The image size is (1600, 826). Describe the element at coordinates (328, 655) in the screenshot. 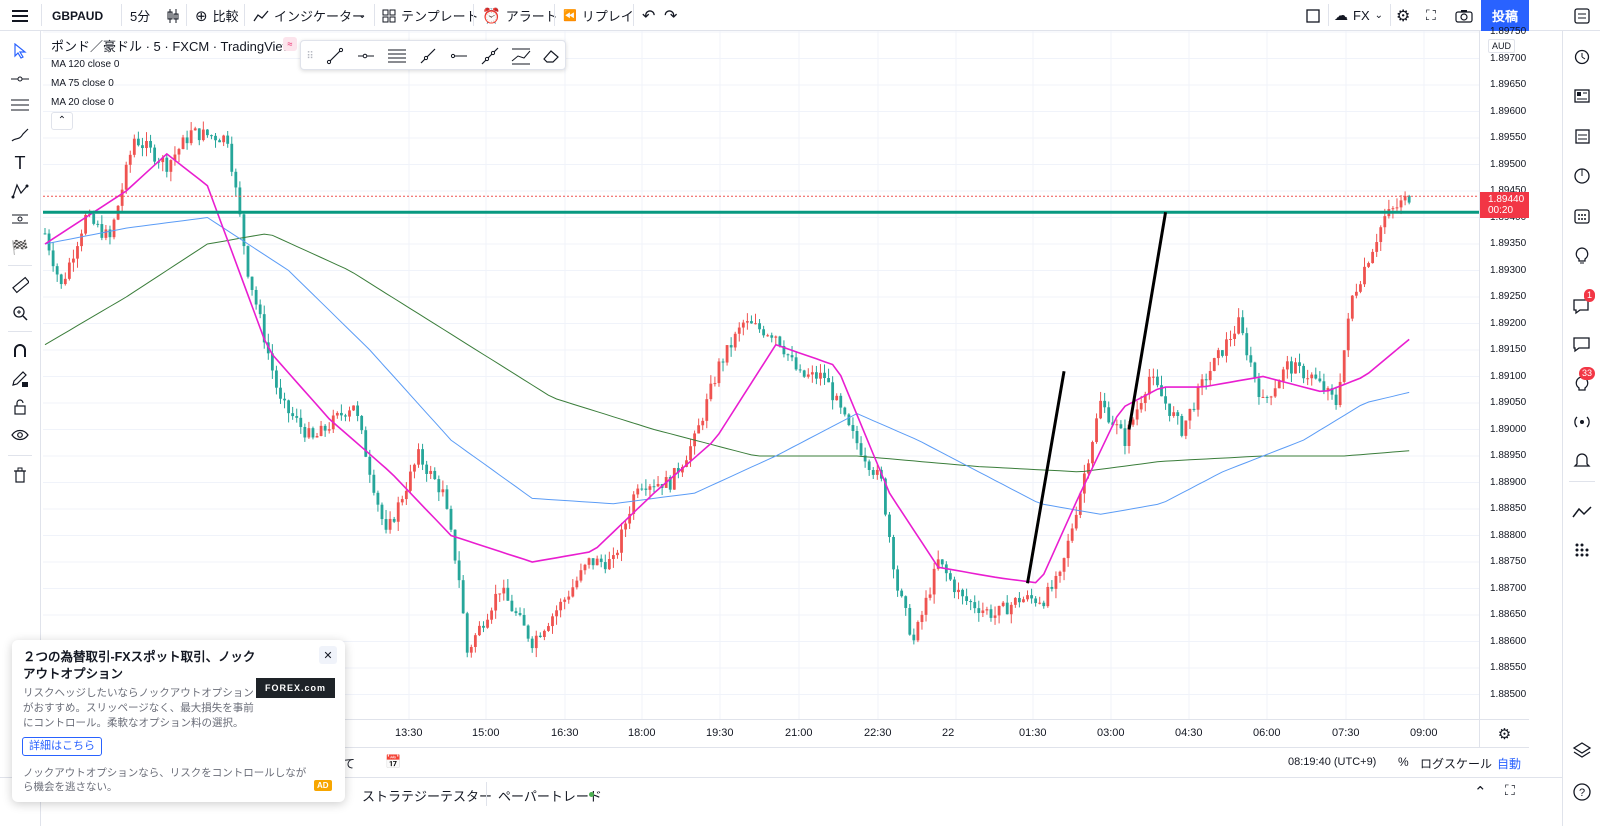

I see `close-icon: ✕` at that location.